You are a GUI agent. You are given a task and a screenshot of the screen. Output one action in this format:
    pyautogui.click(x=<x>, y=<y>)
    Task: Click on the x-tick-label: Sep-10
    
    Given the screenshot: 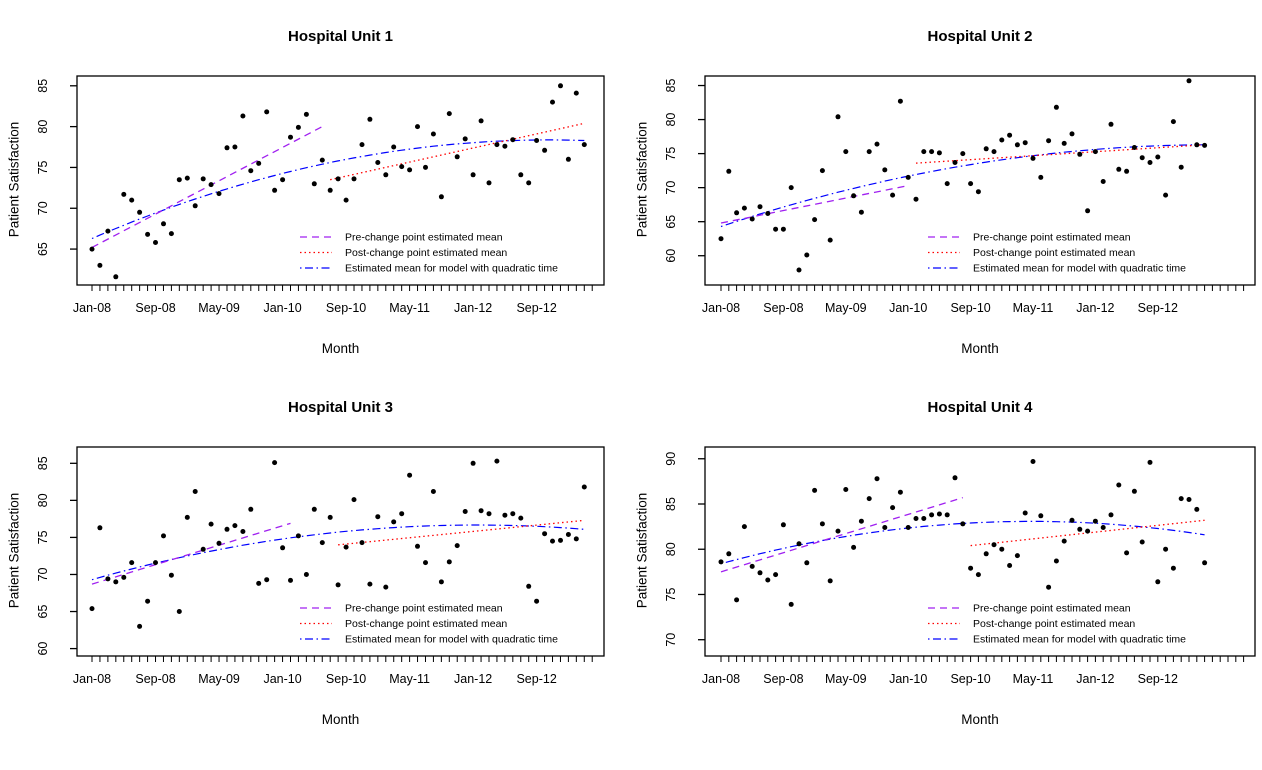 What is the action you would take?
    pyautogui.click(x=346, y=308)
    